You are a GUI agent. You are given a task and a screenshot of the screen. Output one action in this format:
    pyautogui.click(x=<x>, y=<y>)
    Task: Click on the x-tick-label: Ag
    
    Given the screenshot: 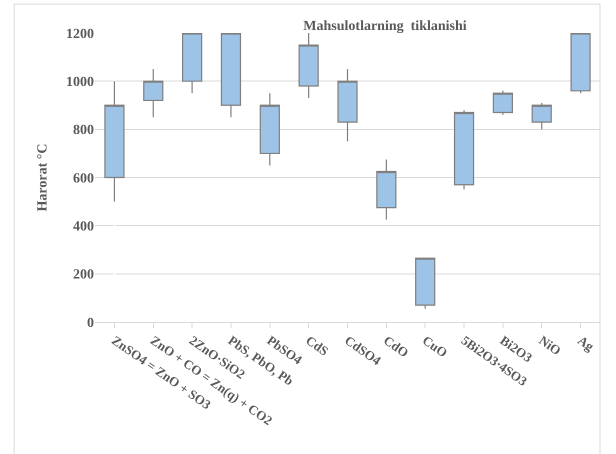 What is the action you would take?
    pyautogui.click(x=586, y=343)
    